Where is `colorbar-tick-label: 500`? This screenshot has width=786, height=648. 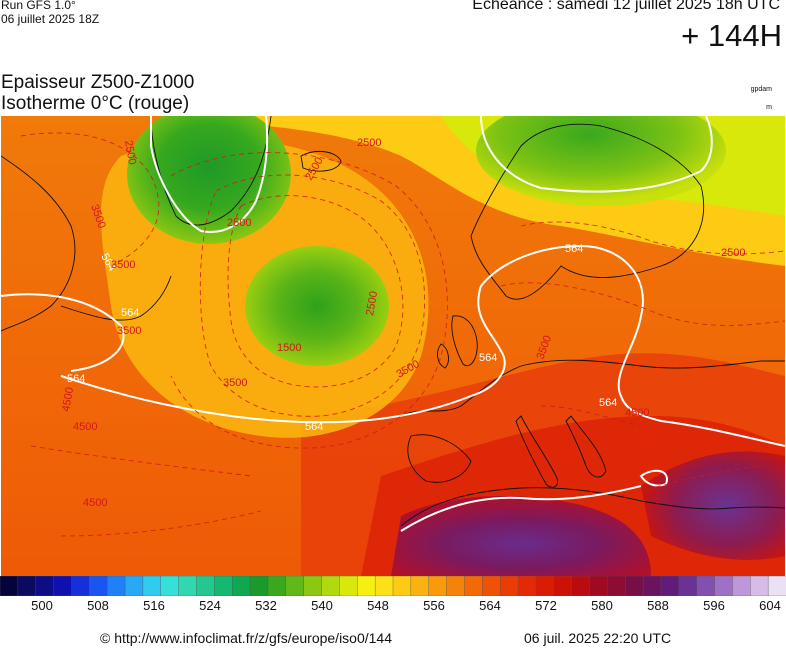
colorbar-tick-label: 500 is located at coordinates (42, 605).